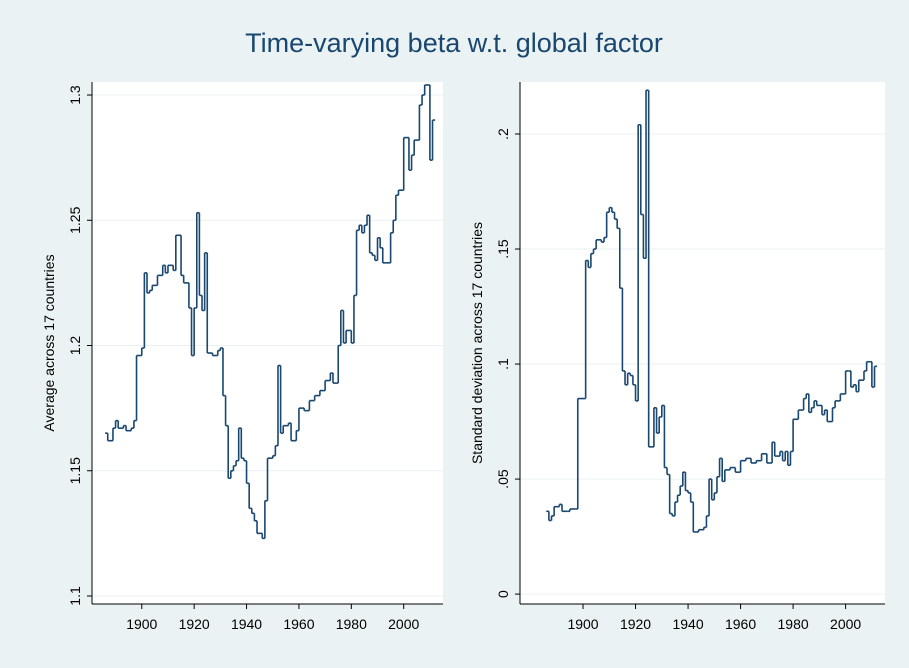 The image size is (909, 668). What do you see at coordinates (75, 596) in the screenshot?
I see `y-tick-label: 1.1` at bounding box center [75, 596].